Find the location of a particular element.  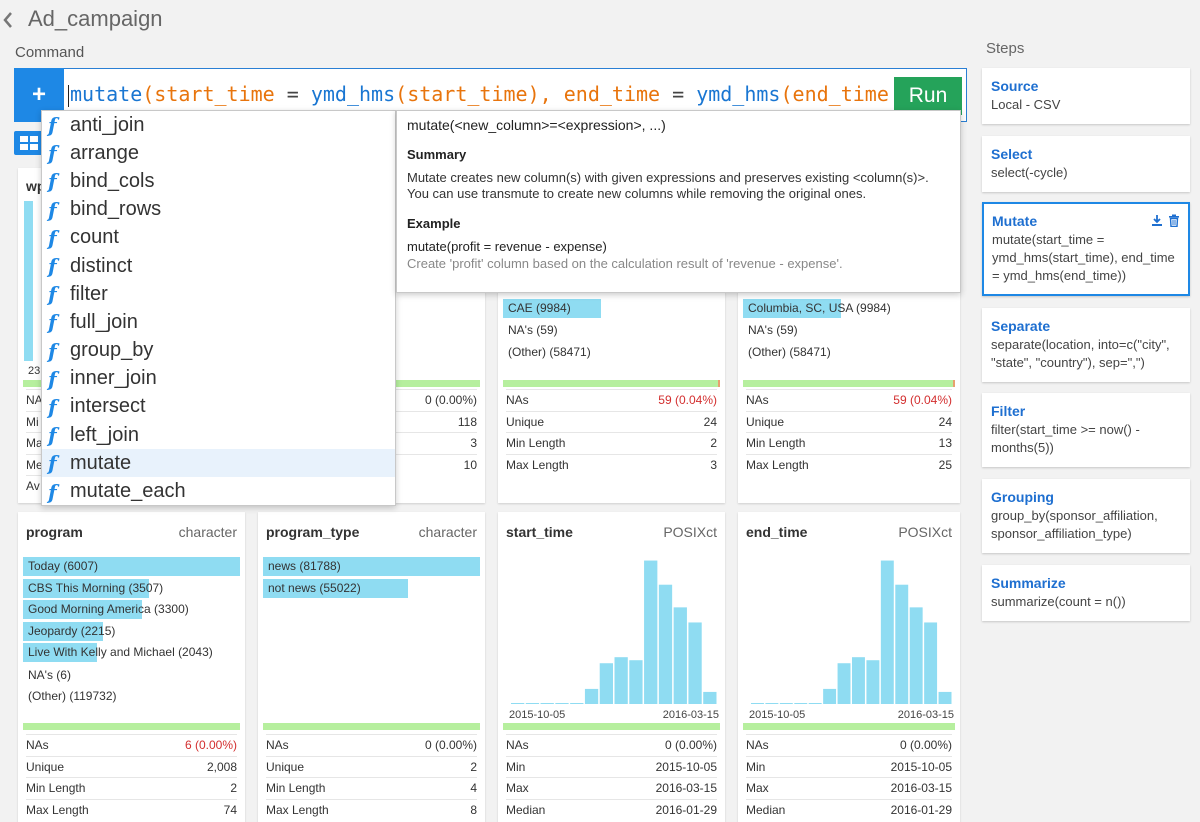

step-title: Source is located at coordinates (1015, 86).